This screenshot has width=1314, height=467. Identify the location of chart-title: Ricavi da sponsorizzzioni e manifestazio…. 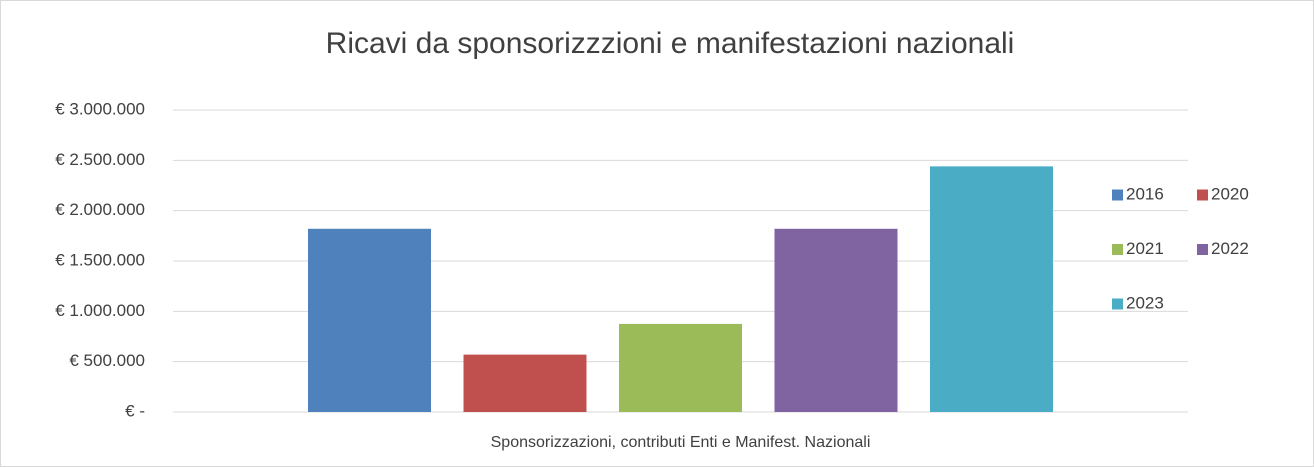
(670, 43).